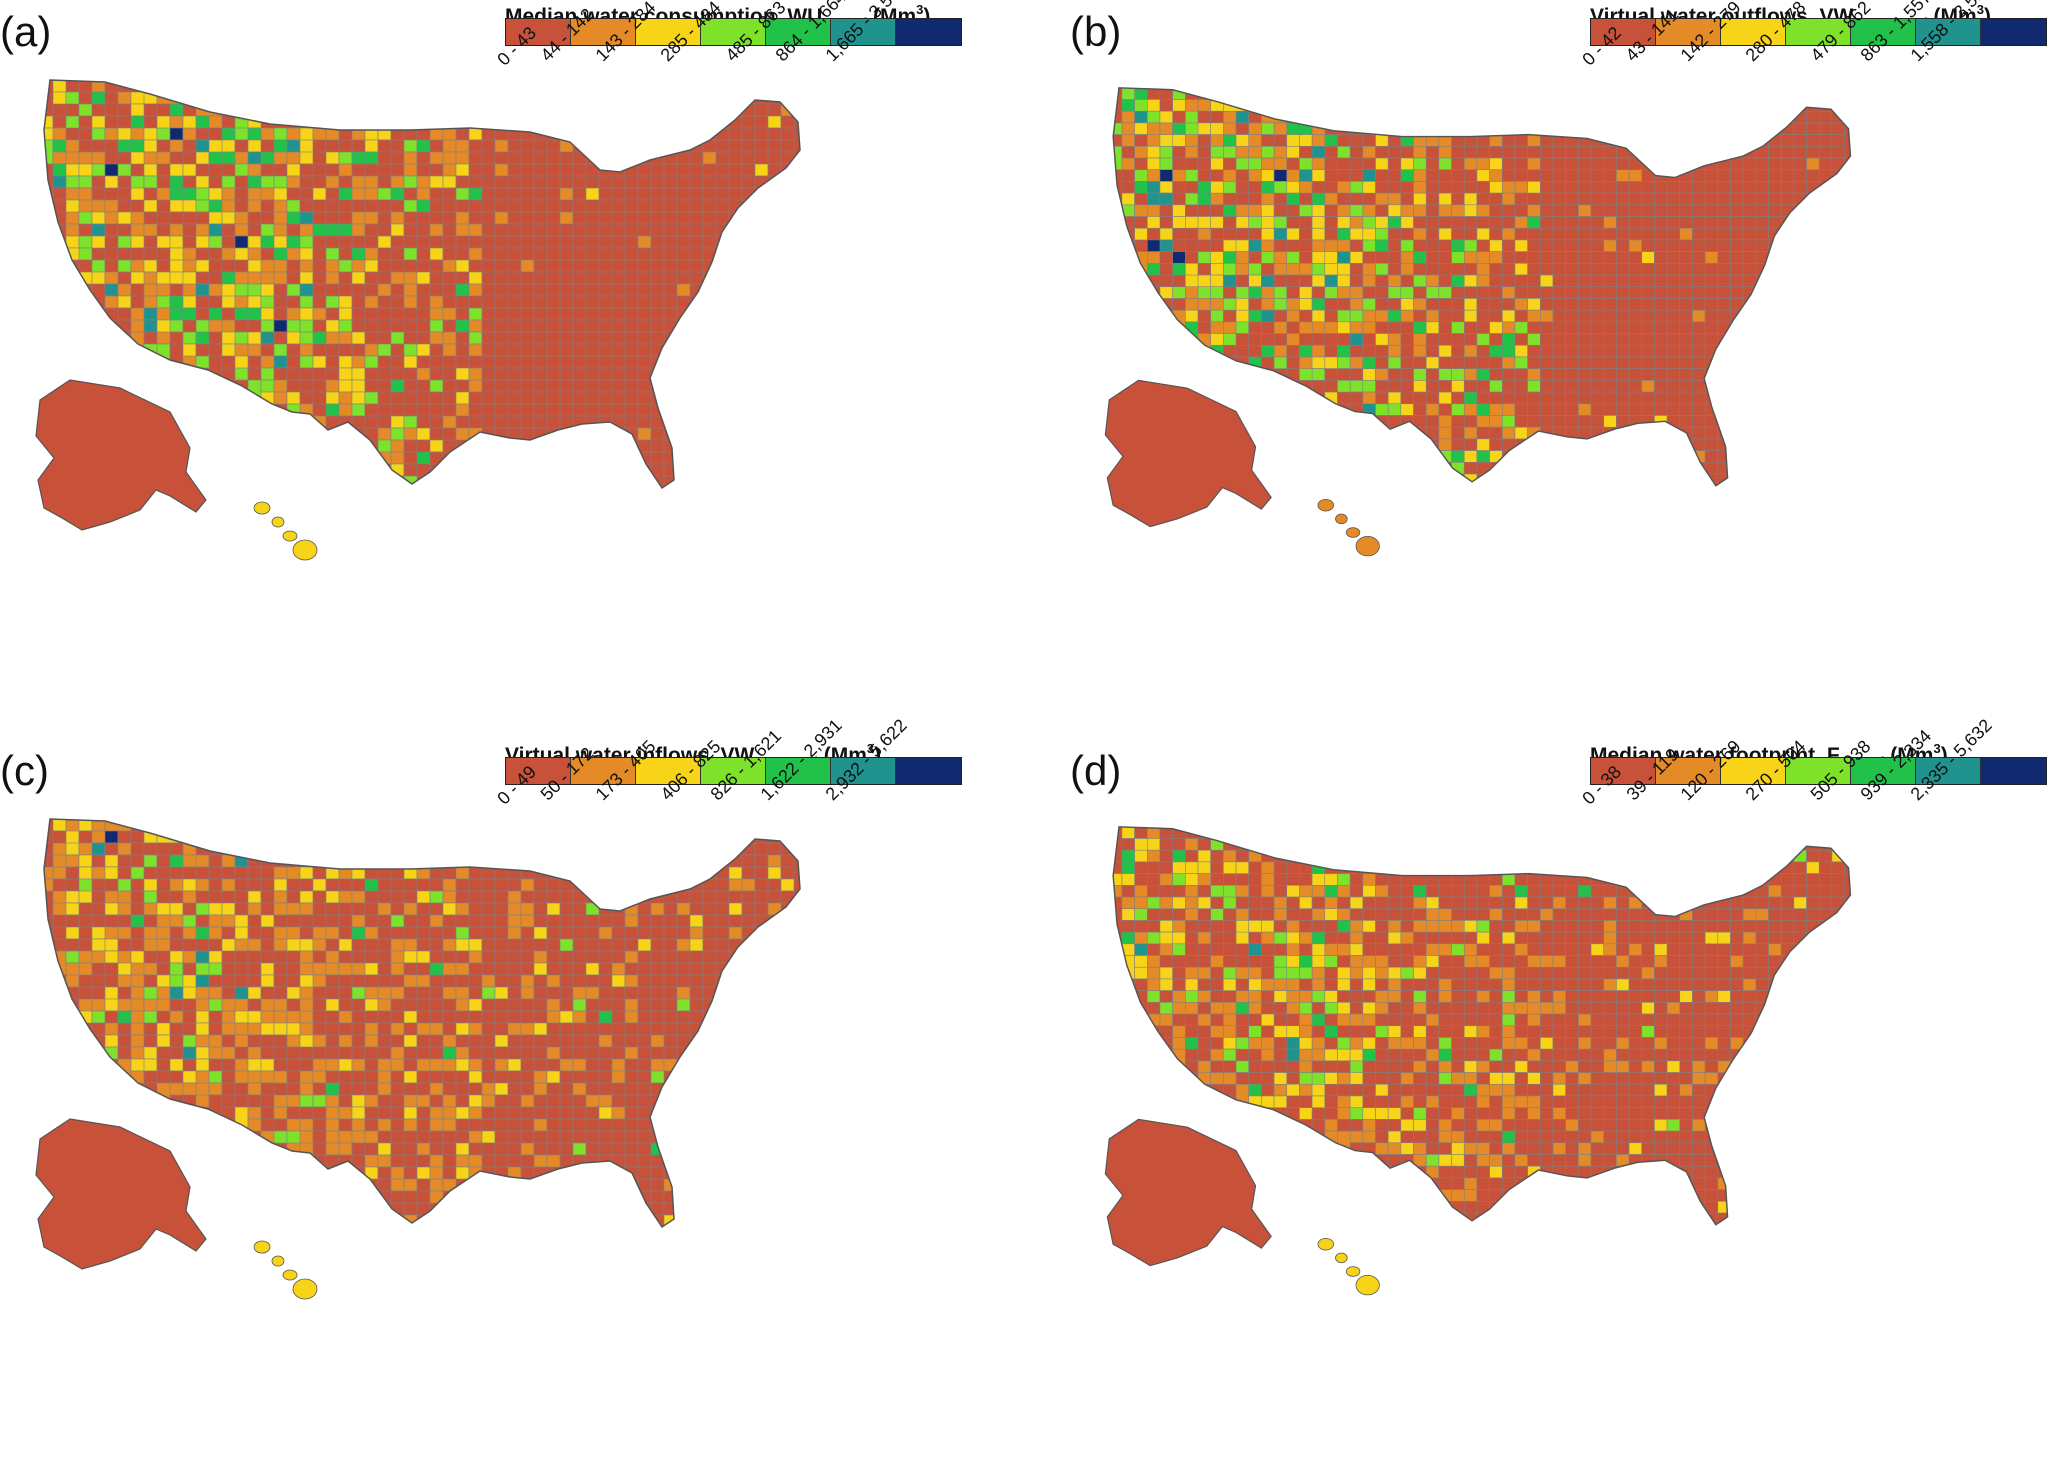 This screenshot has width=2067, height=1478. Describe the element at coordinates (24, 770) in the screenshot. I see `panel-label: (c)` at that location.